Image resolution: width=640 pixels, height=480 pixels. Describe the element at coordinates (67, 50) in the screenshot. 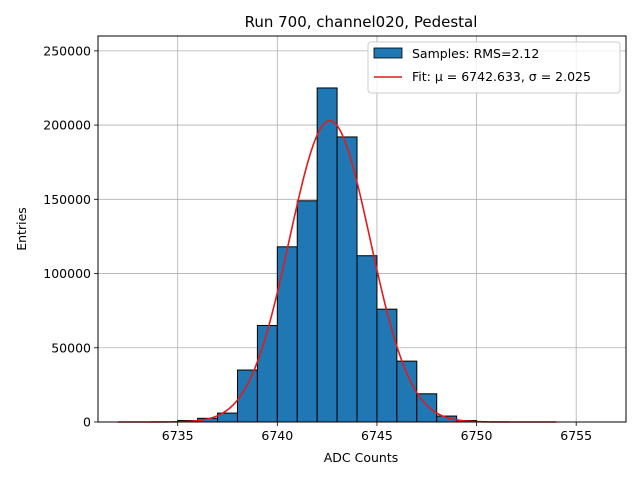

I see `y-tick-label: 250000` at that location.